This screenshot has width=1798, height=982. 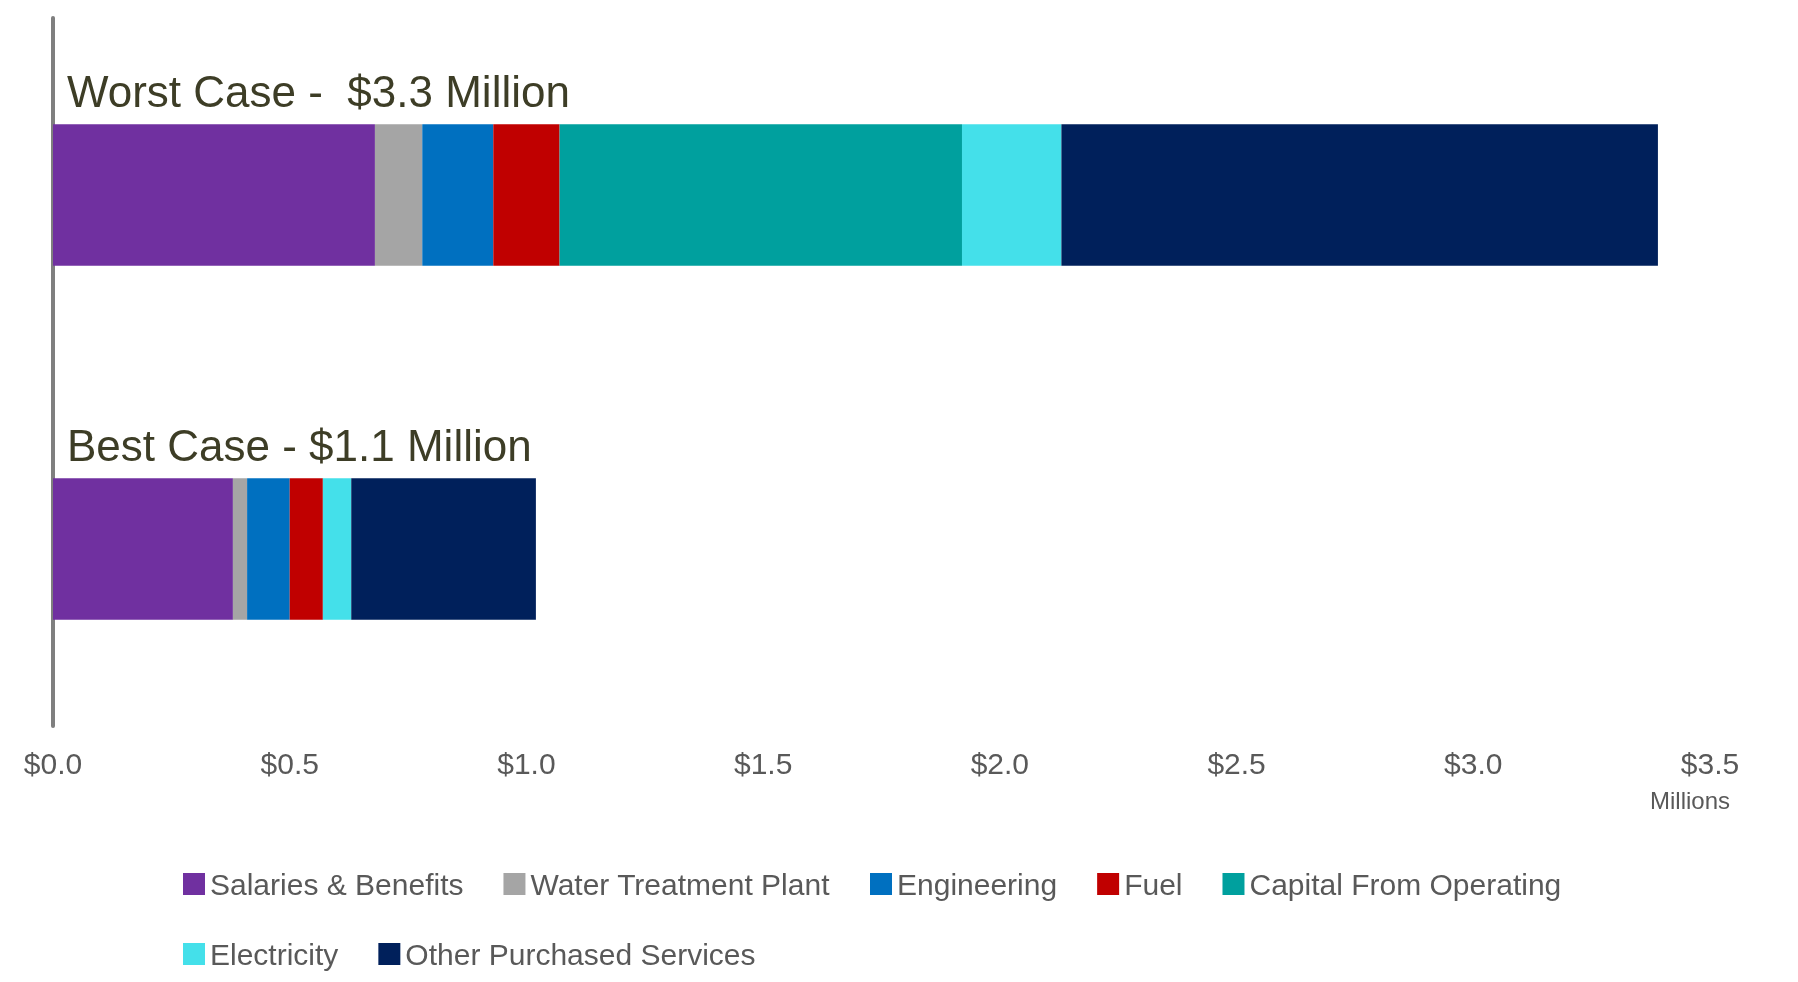 I want to click on legend-label: Capital From Operating, so click(x=1405, y=884).